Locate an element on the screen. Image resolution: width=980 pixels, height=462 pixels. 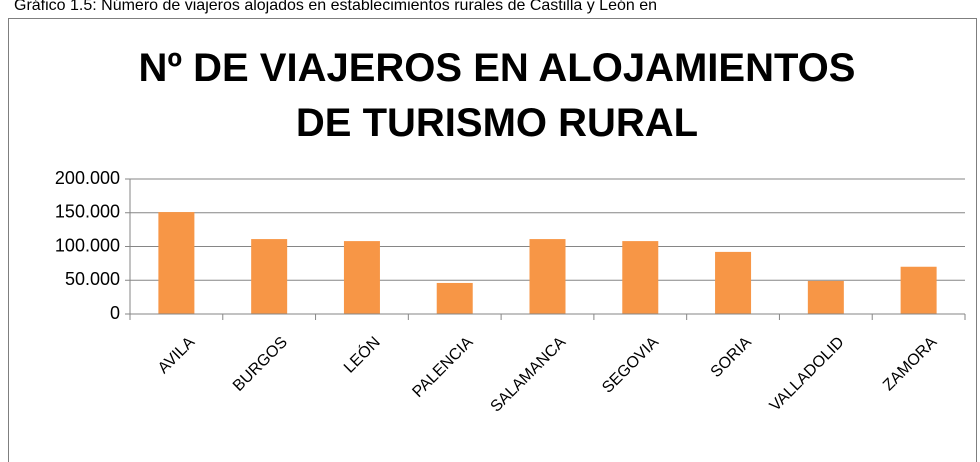
x-tick-label: SEGOVIA is located at coordinates (630, 365).